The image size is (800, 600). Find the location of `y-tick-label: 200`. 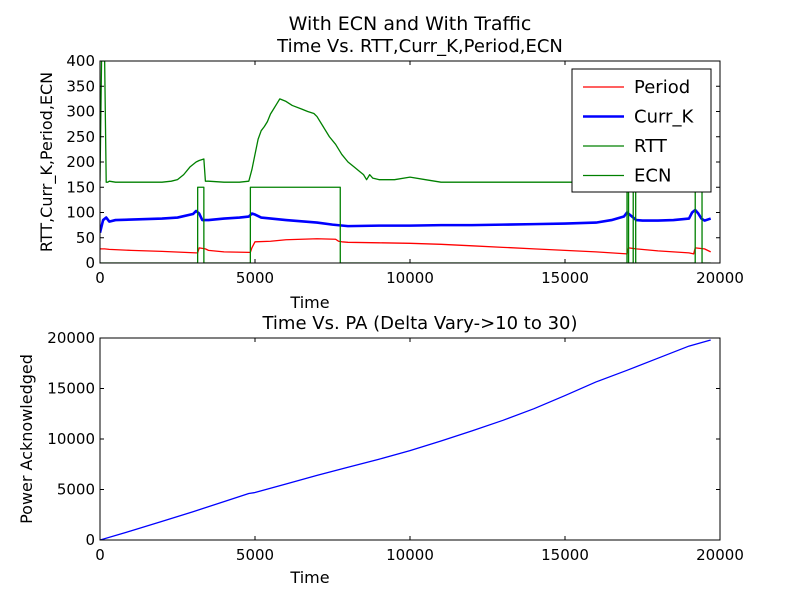

y-tick-label: 200 is located at coordinates (80, 162).